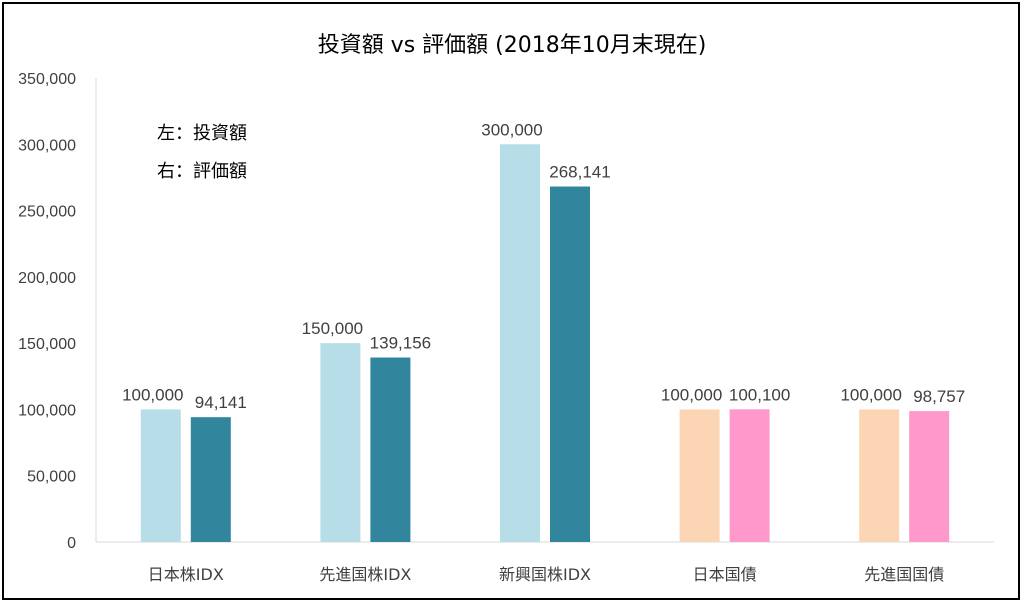 The width and height of the screenshot is (1024, 604). What do you see at coordinates (202, 171) in the screenshot?
I see `legend-note-right: 右：評価額` at bounding box center [202, 171].